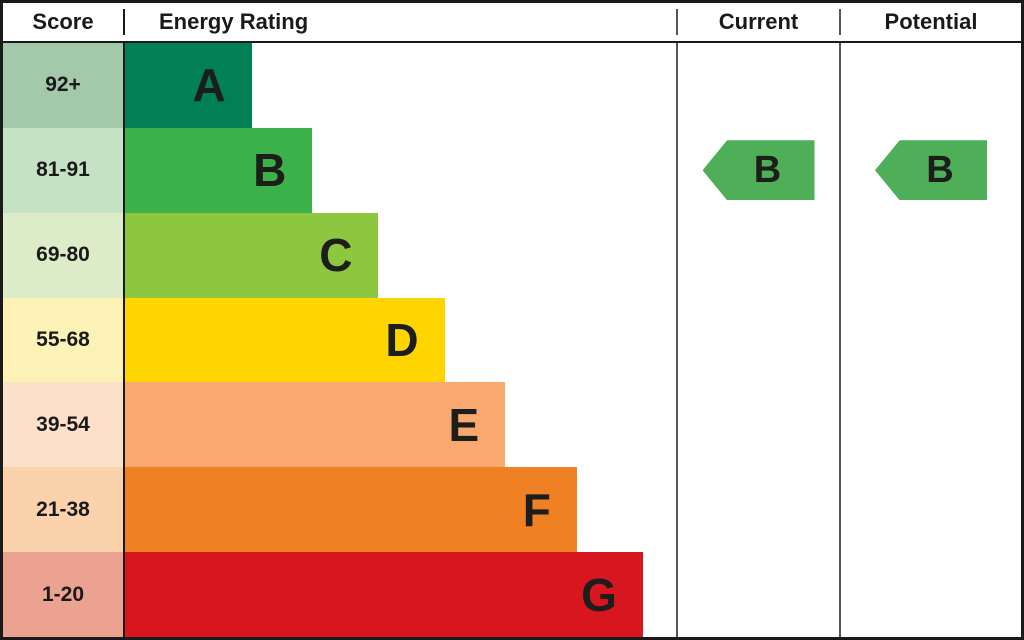  I want to click on band-bar-d: D, so click(285, 340).